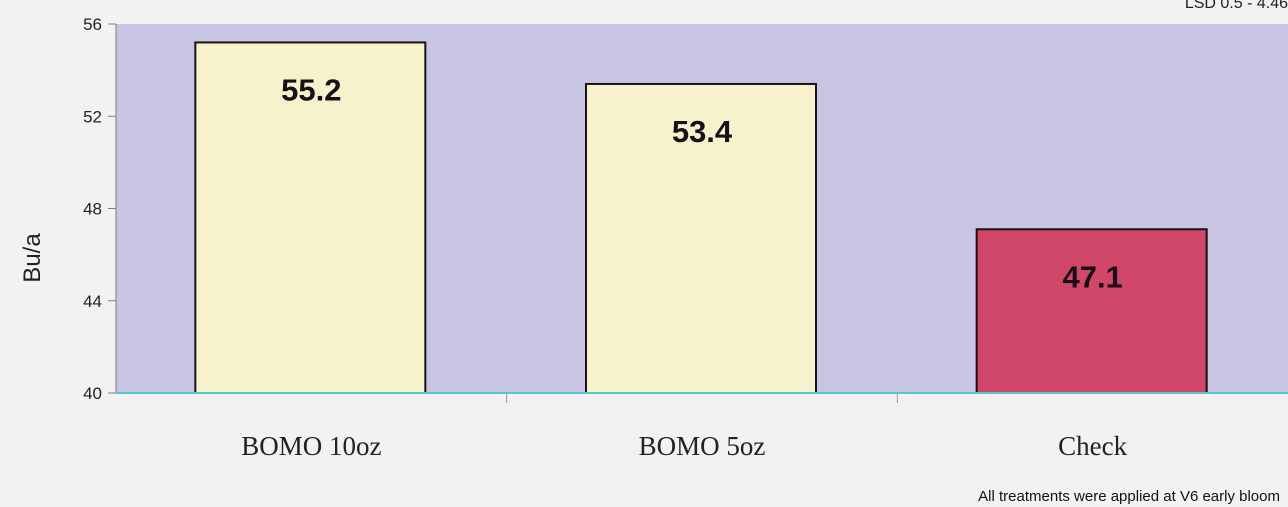  What do you see at coordinates (92, 116) in the screenshot?
I see `y-tick-label: 52` at bounding box center [92, 116].